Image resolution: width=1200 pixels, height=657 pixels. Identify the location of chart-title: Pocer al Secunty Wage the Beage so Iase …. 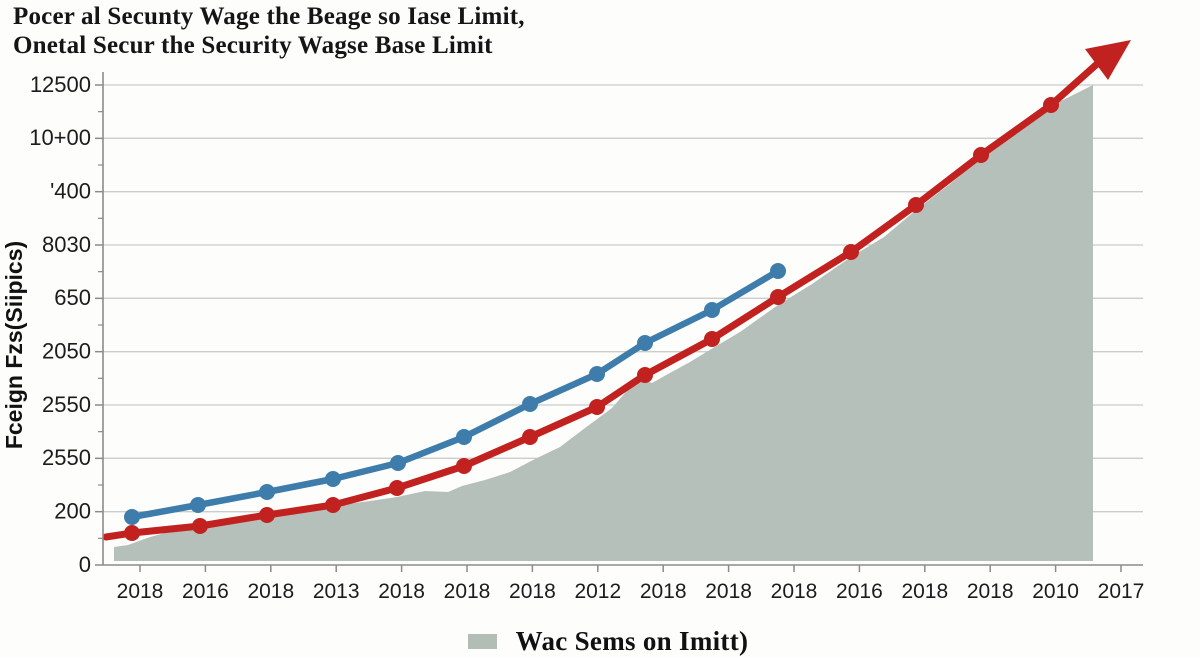
(269, 31).